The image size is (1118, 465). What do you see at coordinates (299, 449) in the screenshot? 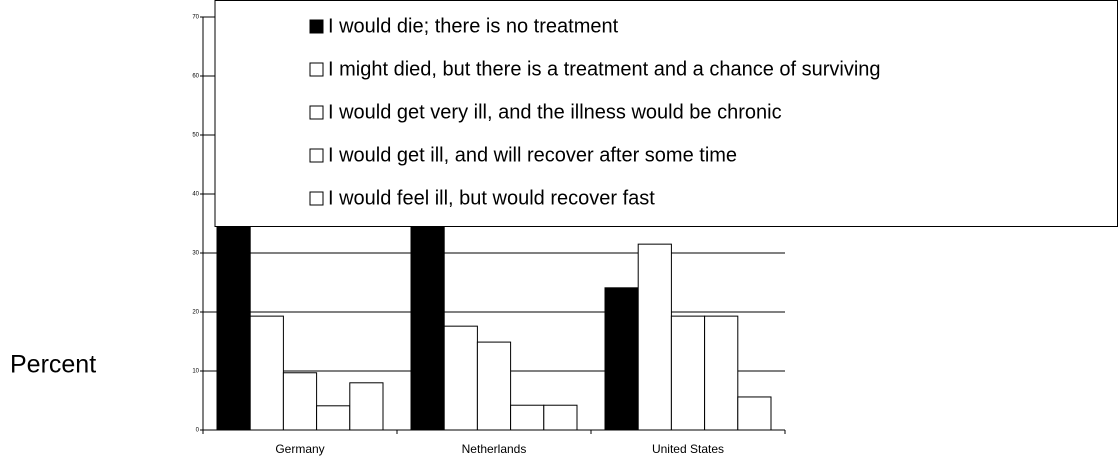
I see `x-tick-label: Germany` at bounding box center [299, 449].